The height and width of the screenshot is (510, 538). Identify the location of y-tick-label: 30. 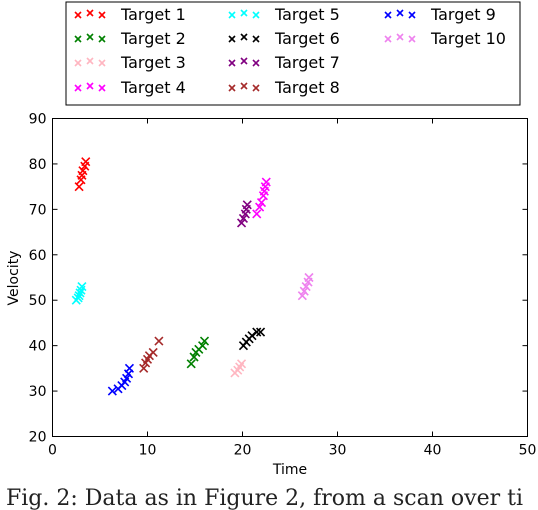
(38, 392).